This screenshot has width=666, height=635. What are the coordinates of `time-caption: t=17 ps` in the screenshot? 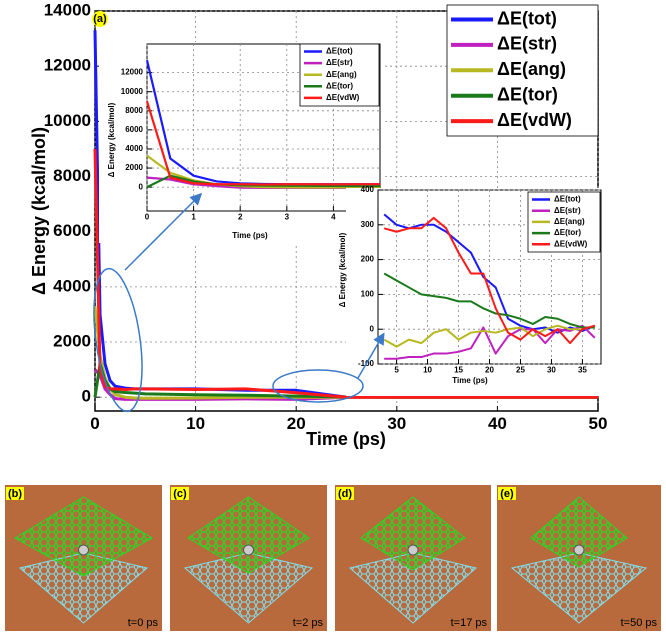 It's located at (469, 623).